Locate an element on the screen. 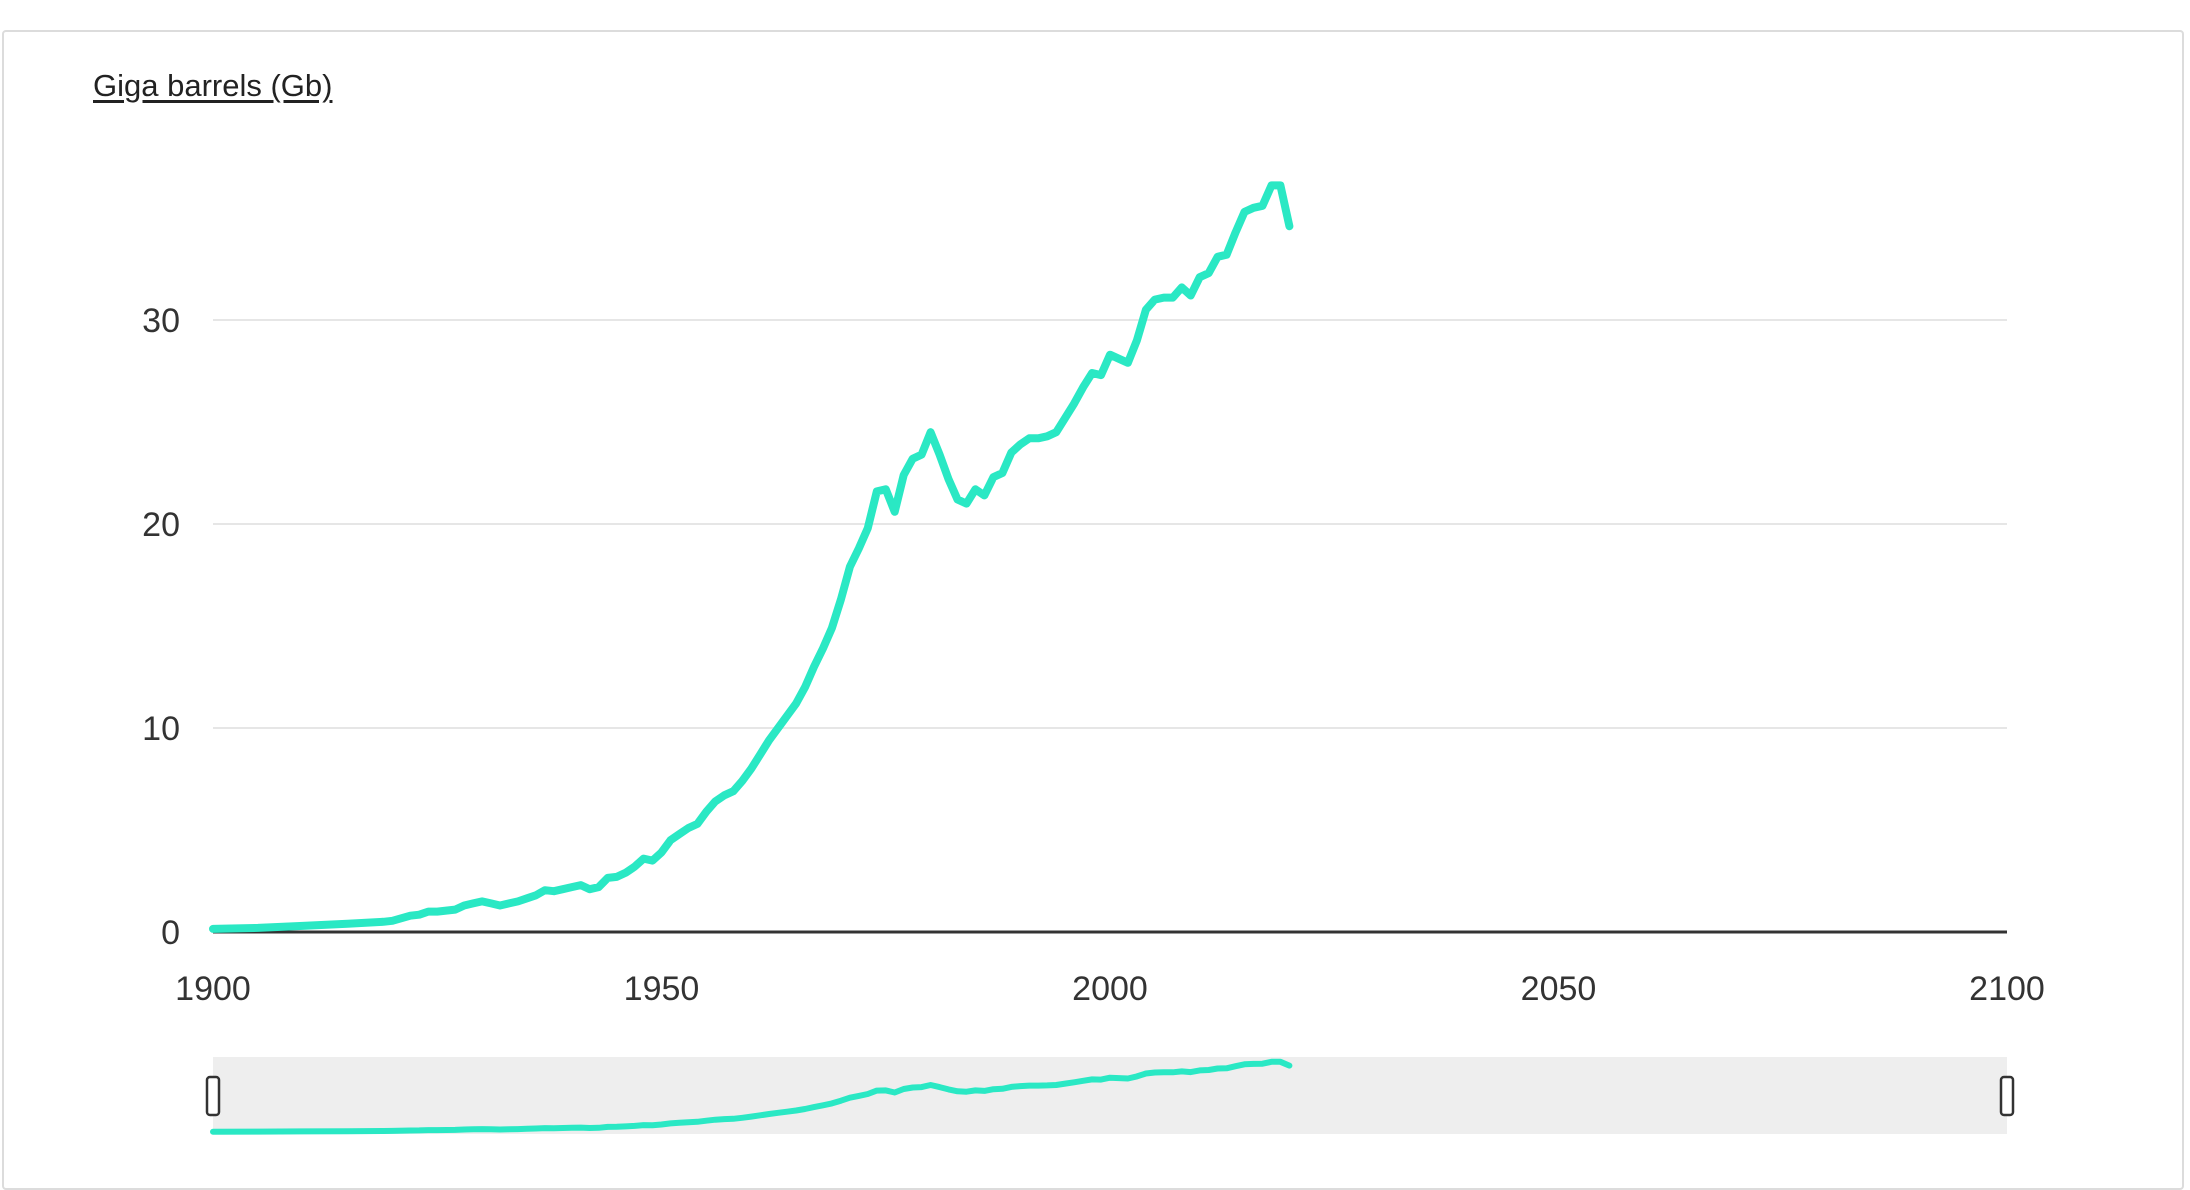 The width and height of the screenshot is (2190, 1190). range-navigator is located at coordinates (1110, 1096).